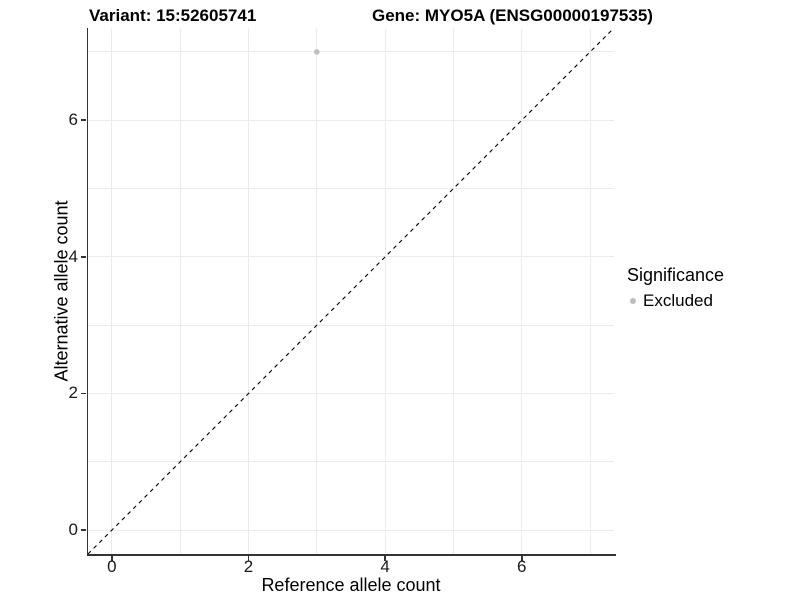 The height and width of the screenshot is (600, 800). Describe the element at coordinates (633, 301) in the screenshot. I see `legend-key-dot-icon` at that location.